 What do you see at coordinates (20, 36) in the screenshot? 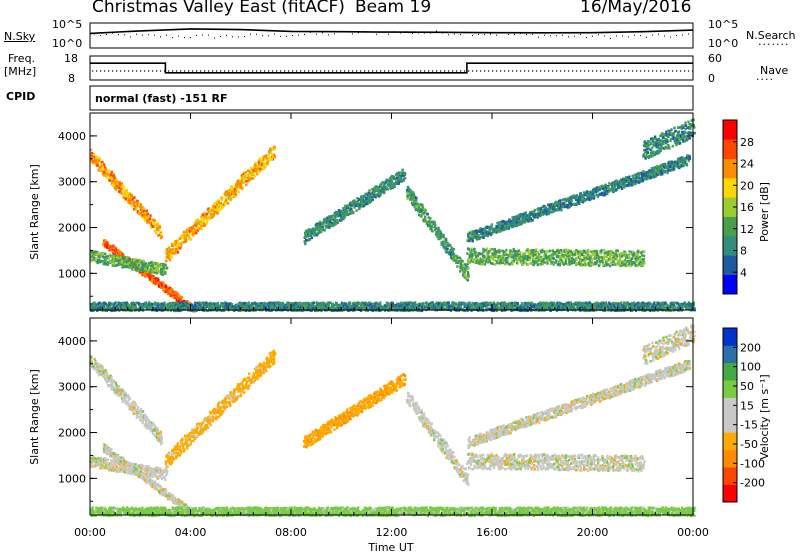
I see `nsky-label: N.Sky` at bounding box center [20, 36].